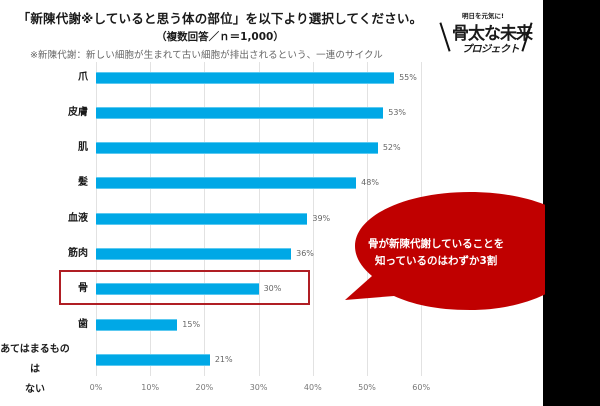 This screenshot has width=600, height=406. Describe the element at coordinates (312, 387) in the screenshot. I see `x-axis-tick-label: 40%` at that location.